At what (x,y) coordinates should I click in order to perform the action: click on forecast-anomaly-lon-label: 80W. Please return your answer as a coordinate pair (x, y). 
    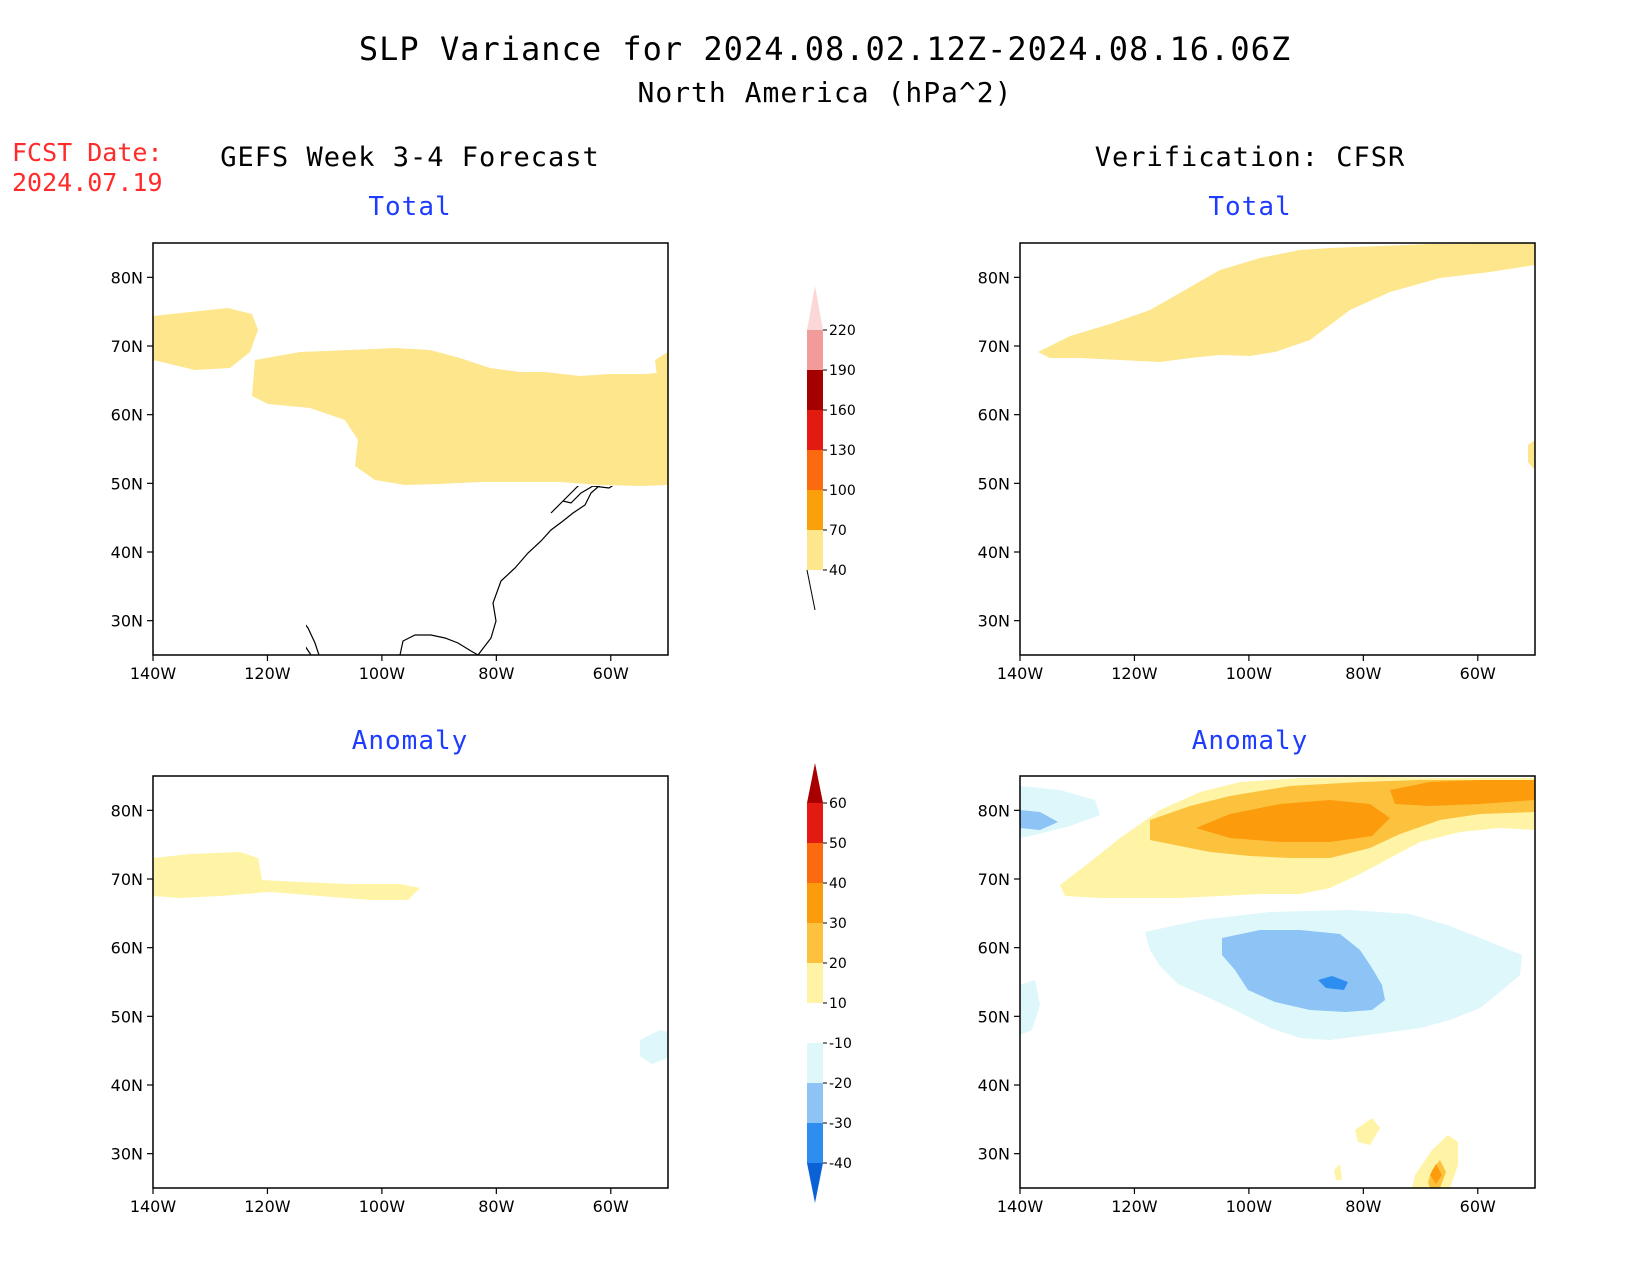
    Looking at the image, I should click on (496, 1206).